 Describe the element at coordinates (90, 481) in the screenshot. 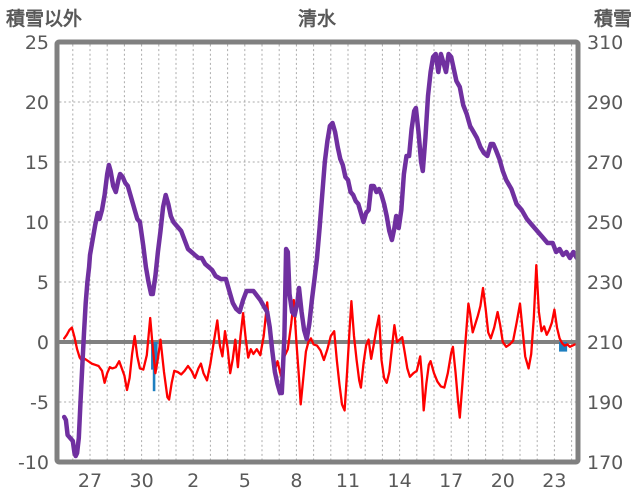

I see `x-axis-tick-label: 27` at that location.